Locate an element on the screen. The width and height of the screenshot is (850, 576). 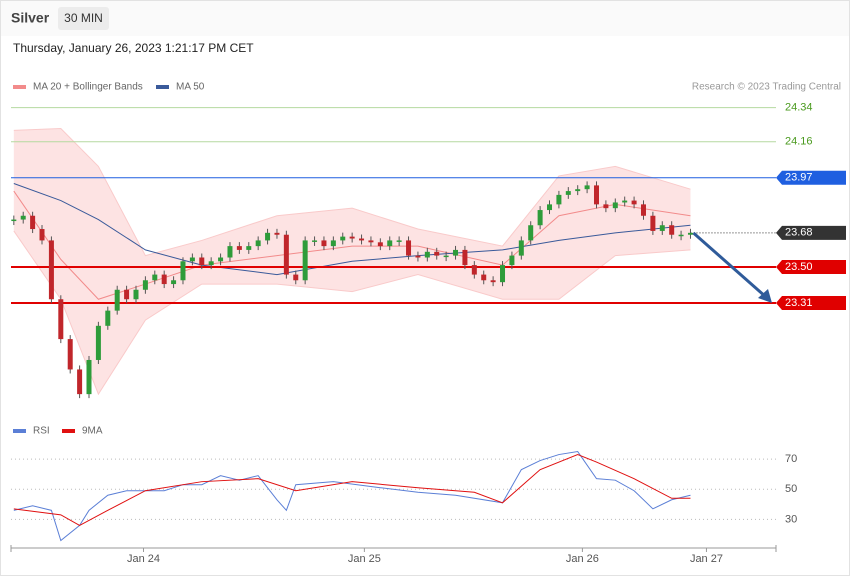
x-tick-label: Jan 26 is located at coordinates (582, 559).